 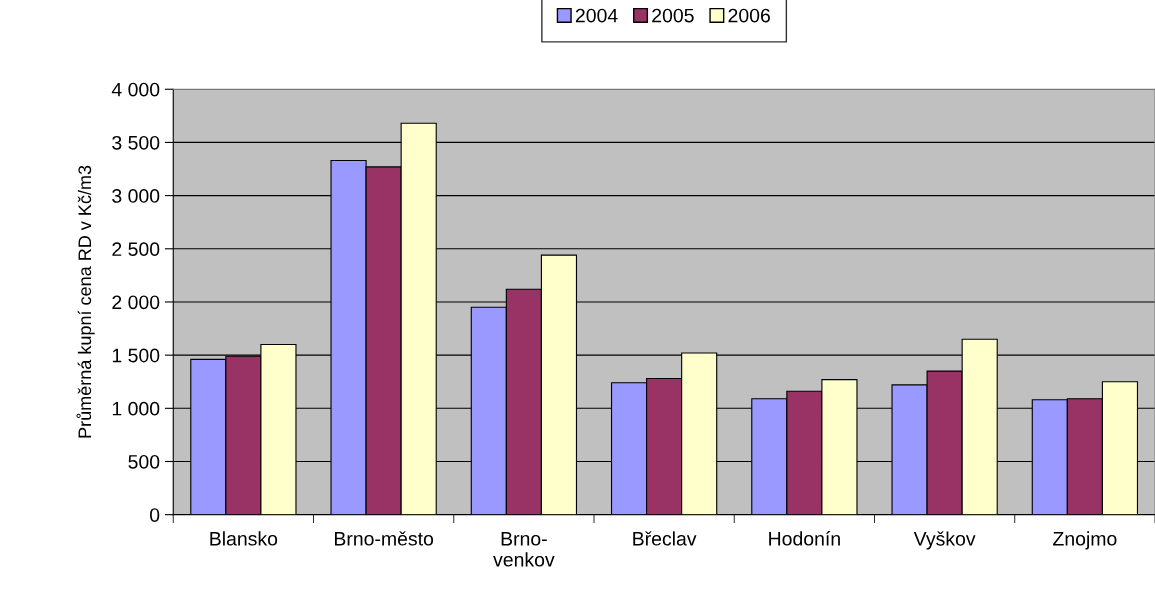 I want to click on x-tick-label: Znojmo, so click(x=1085, y=540).